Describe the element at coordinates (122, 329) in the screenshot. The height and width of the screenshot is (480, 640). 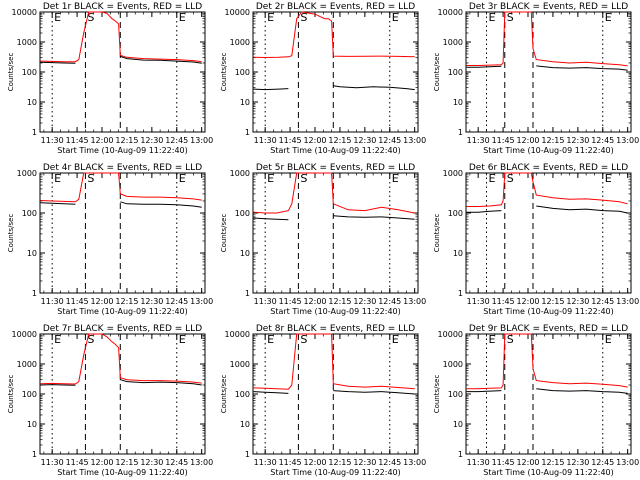
I see `panel-title: Det 7r BLACK = Events, RED = LLD` at that location.